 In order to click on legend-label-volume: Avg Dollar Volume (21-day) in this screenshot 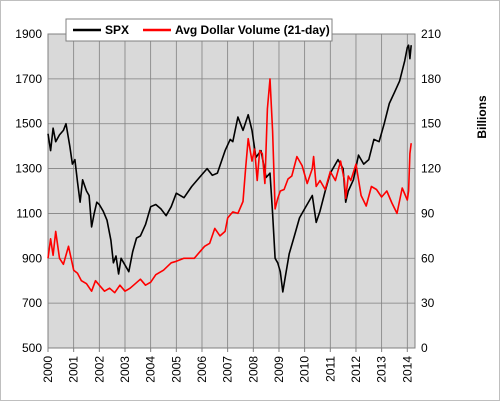, I will do `click(252, 30)`.